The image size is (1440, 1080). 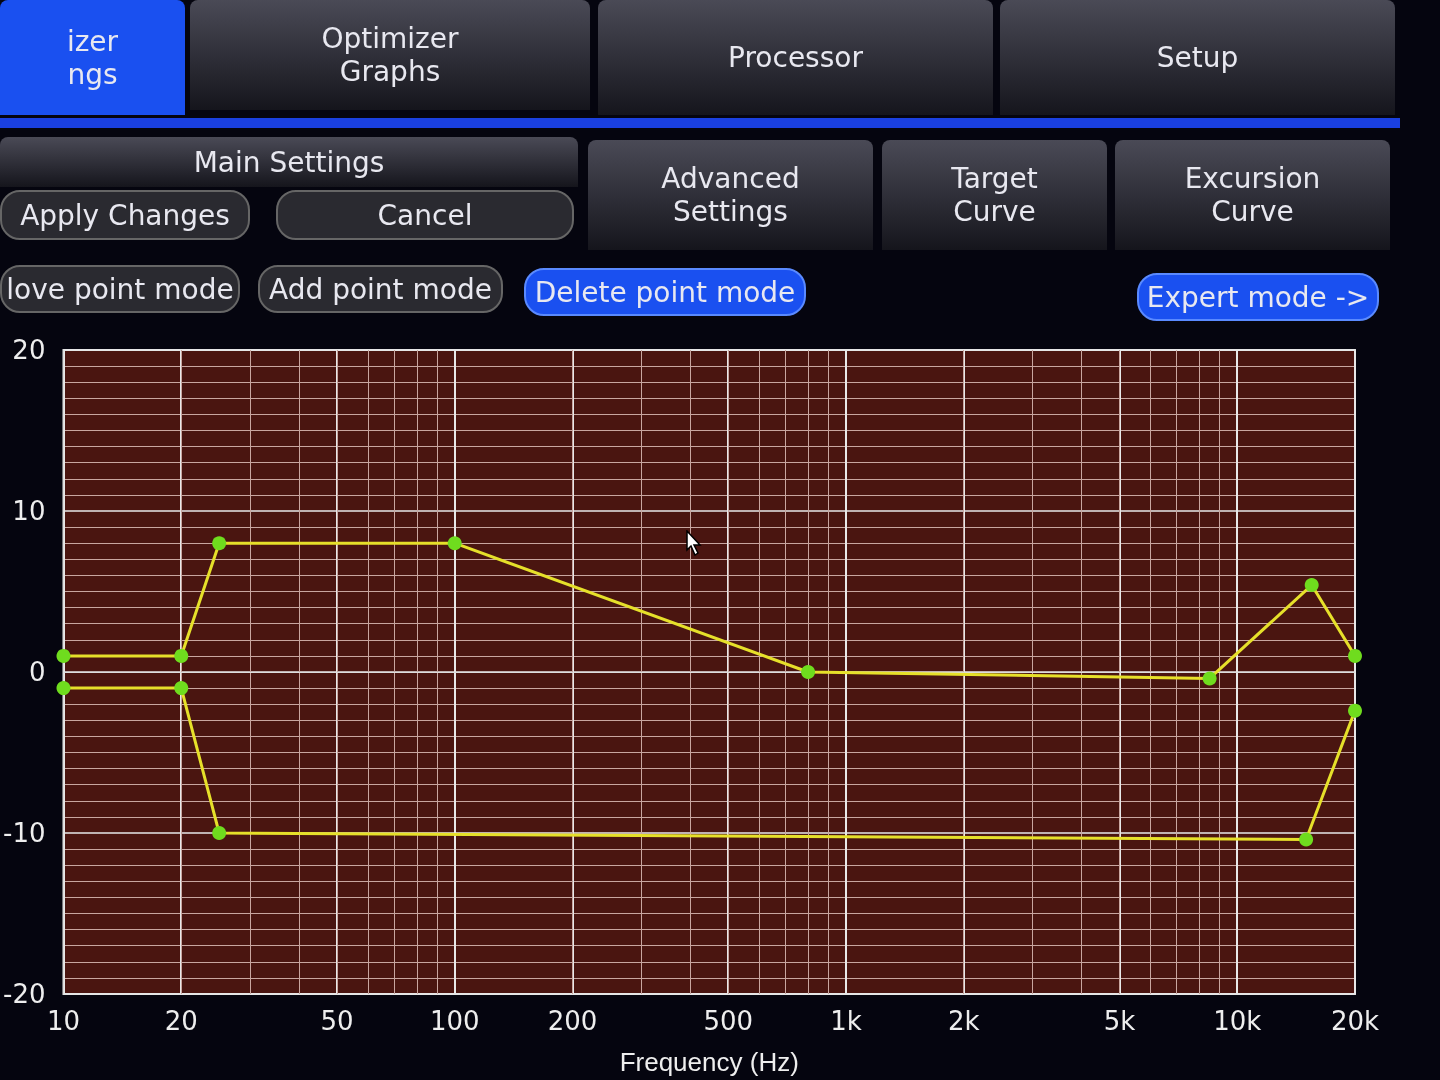 What do you see at coordinates (846, 1021) in the screenshot?
I see `x-tick-label: 1k` at bounding box center [846, 1021].